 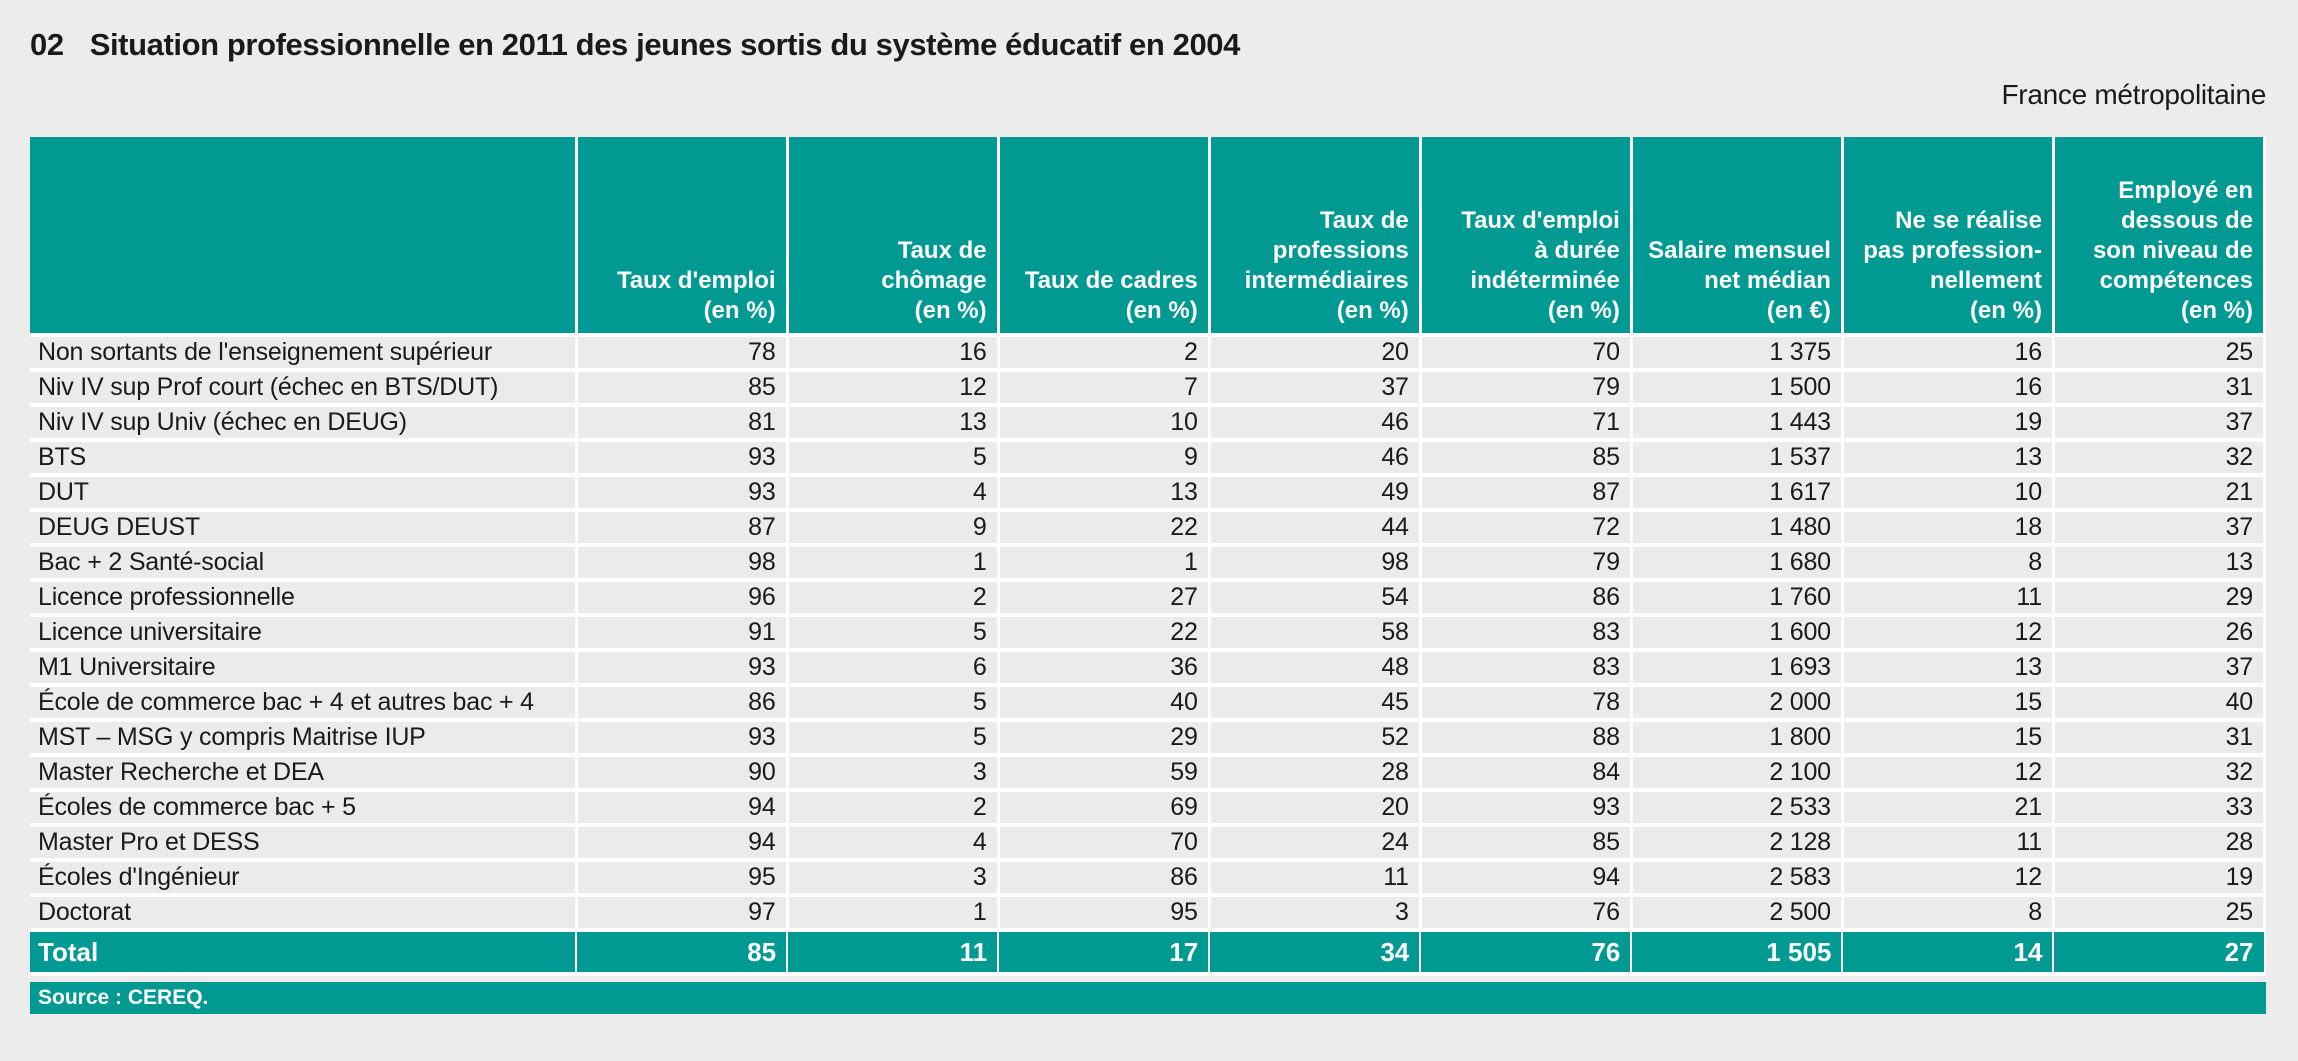 I want to click on source-note: Source : CEREQ., so click(x=123, y=997).